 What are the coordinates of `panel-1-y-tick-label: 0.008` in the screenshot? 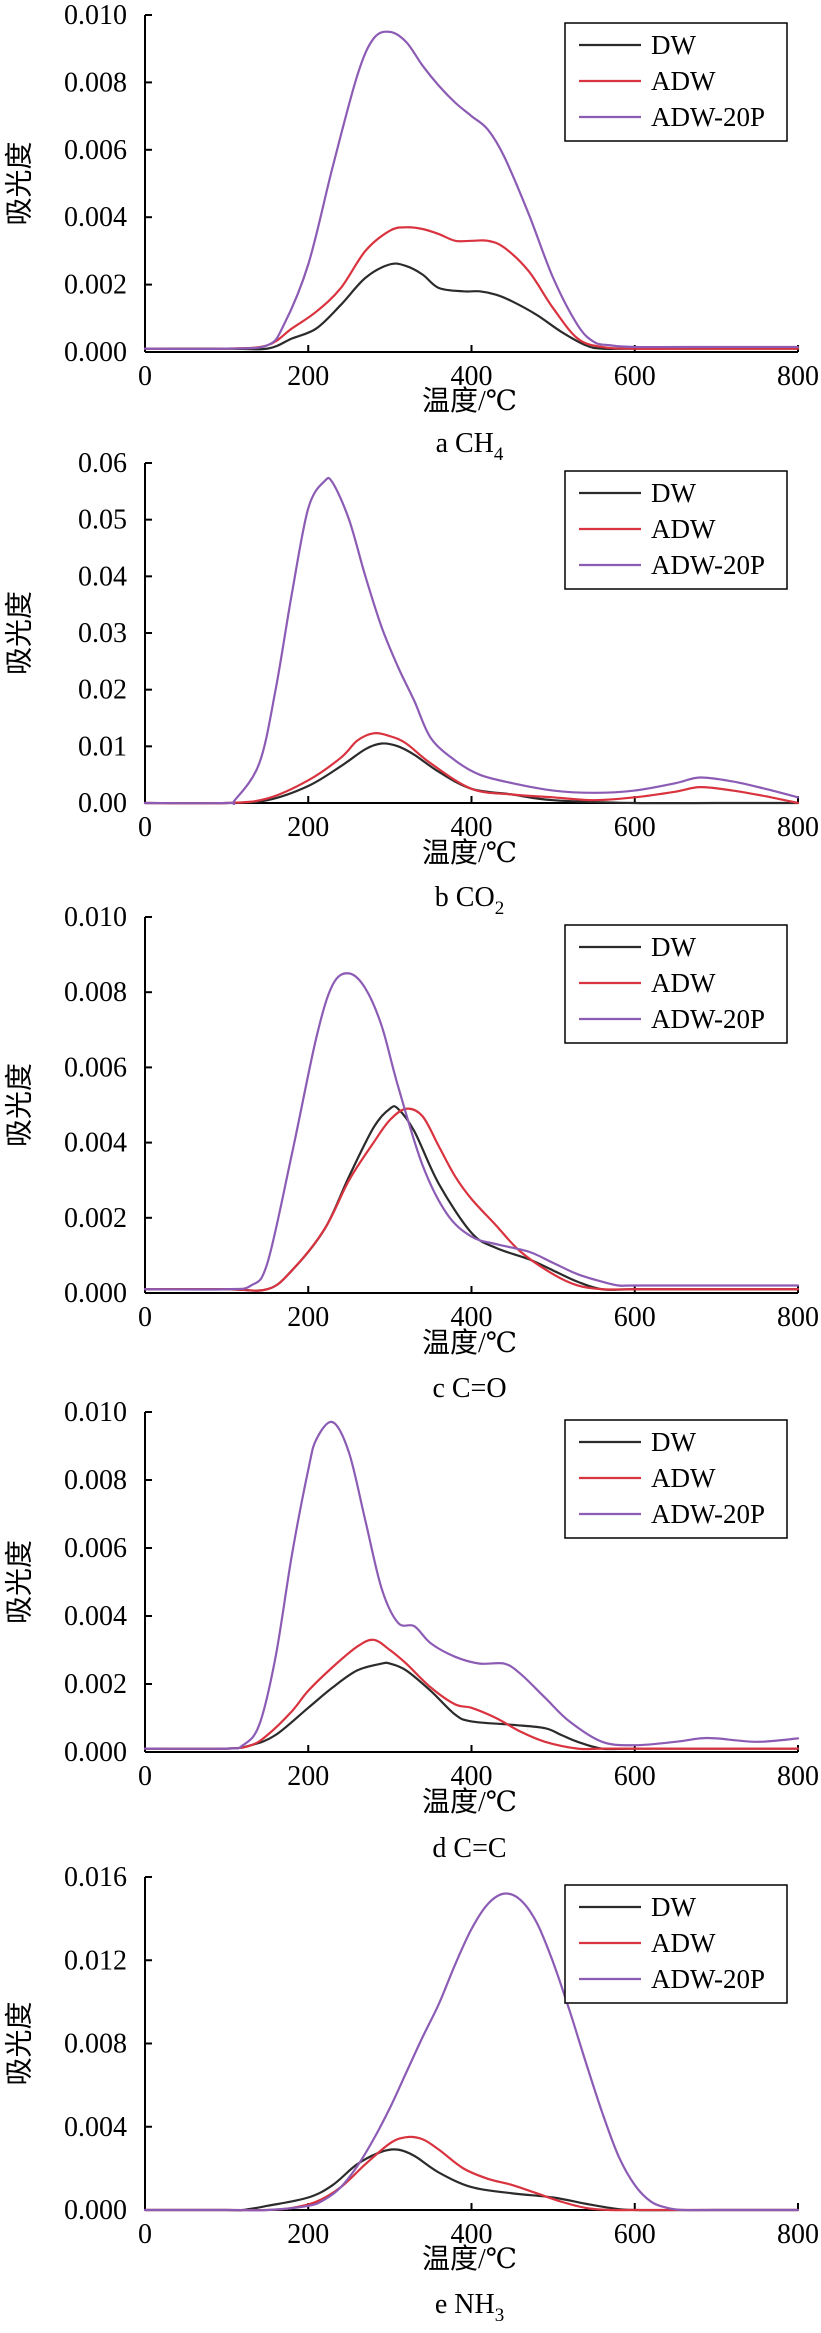 It's located at (95, 82).